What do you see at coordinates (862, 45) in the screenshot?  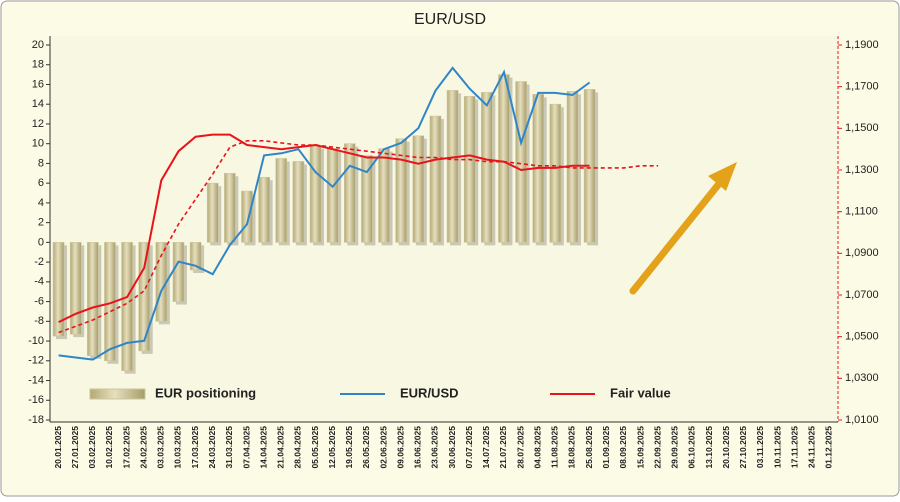 I see `y2-tick-label: 1,1900` at bounding box center [862, 45].